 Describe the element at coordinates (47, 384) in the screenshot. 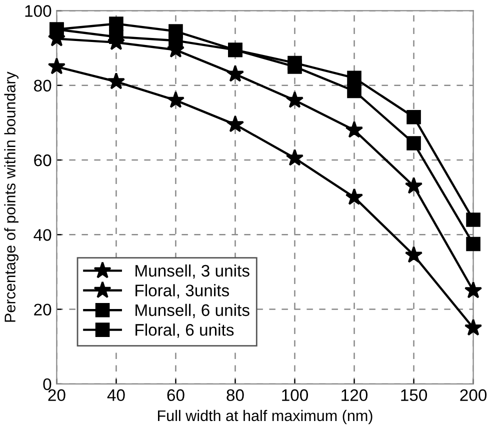

I see `y-tick-label: 0` at that location.